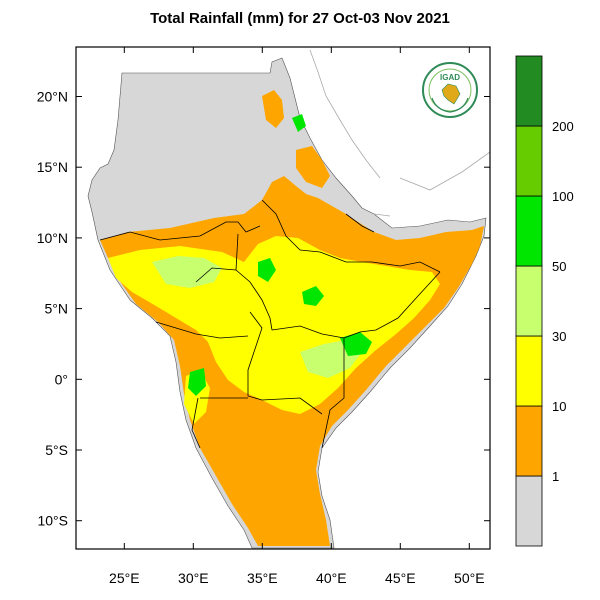  I want to click on rain-50-100-mm-southsudan, so click(267, 270).